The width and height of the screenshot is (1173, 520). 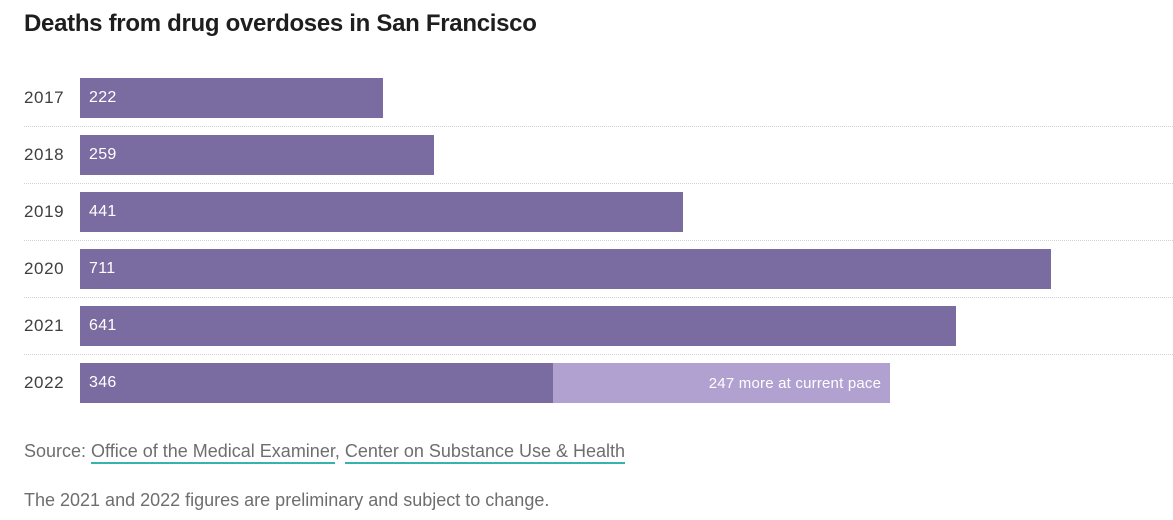 I want to click on bar-2022-projection: 247 more at current pace, so click(x=721, y=383).